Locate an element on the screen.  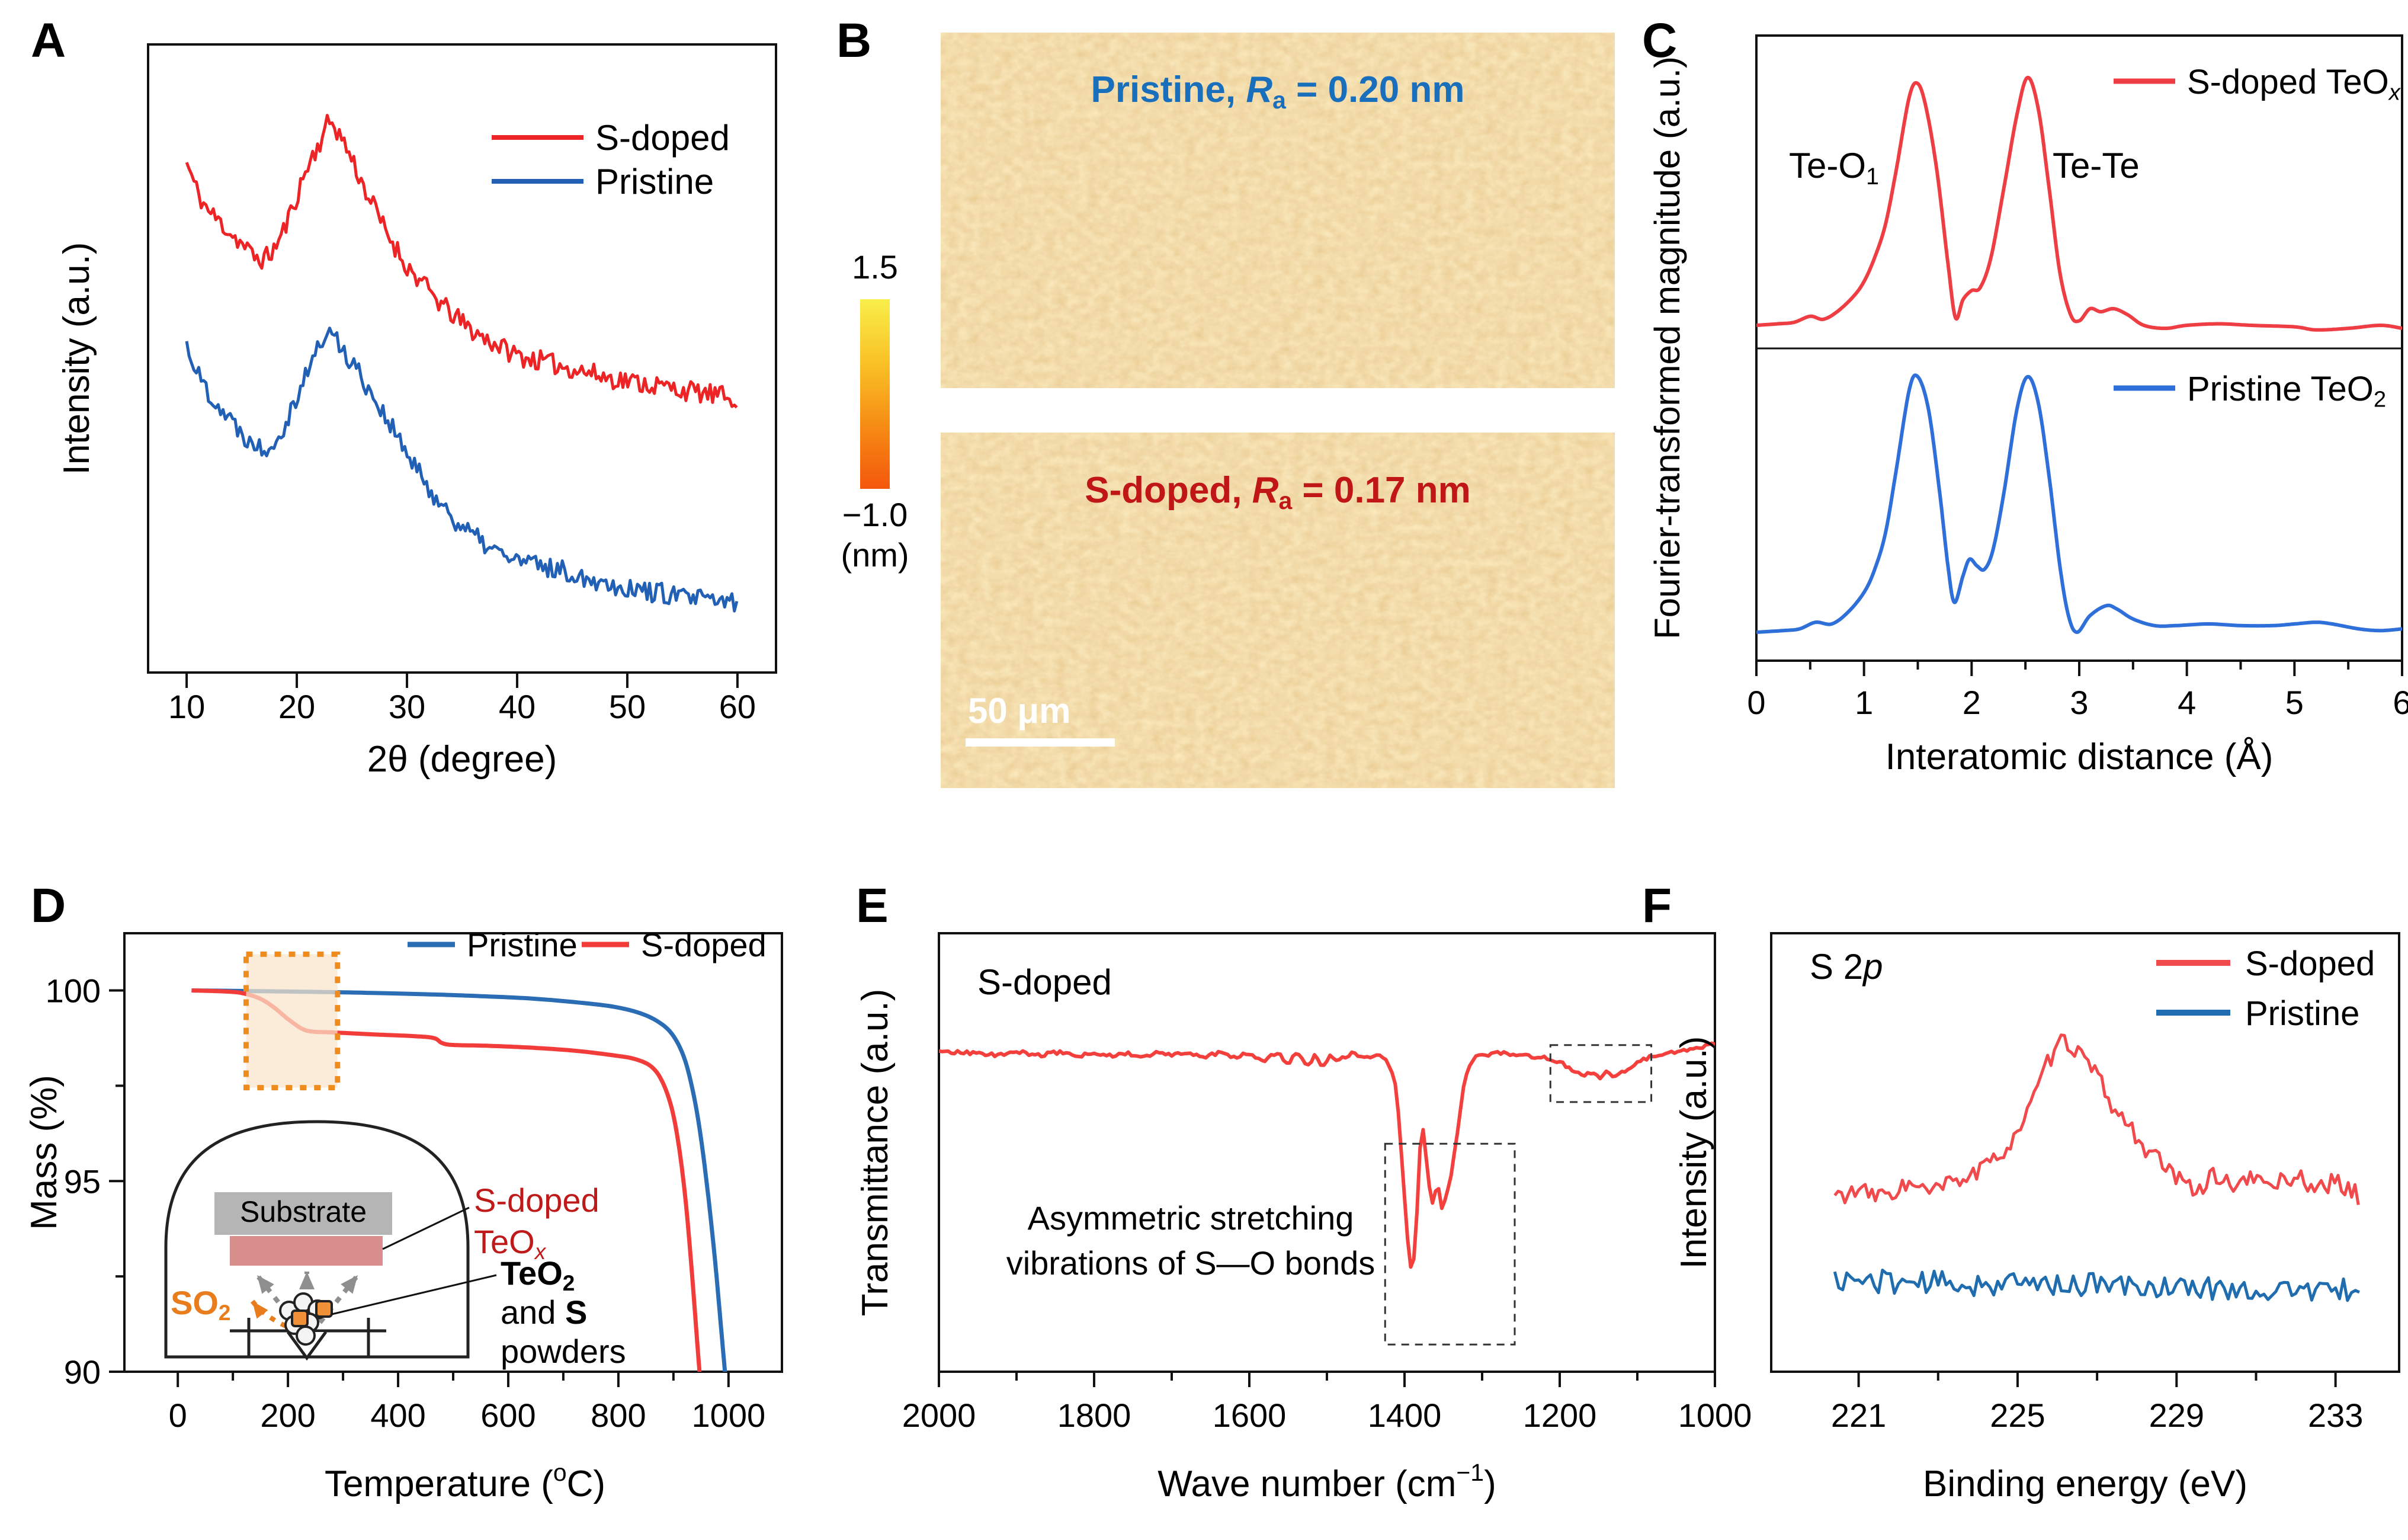
so2-arrow-line is located at coordinates (274, 1316).